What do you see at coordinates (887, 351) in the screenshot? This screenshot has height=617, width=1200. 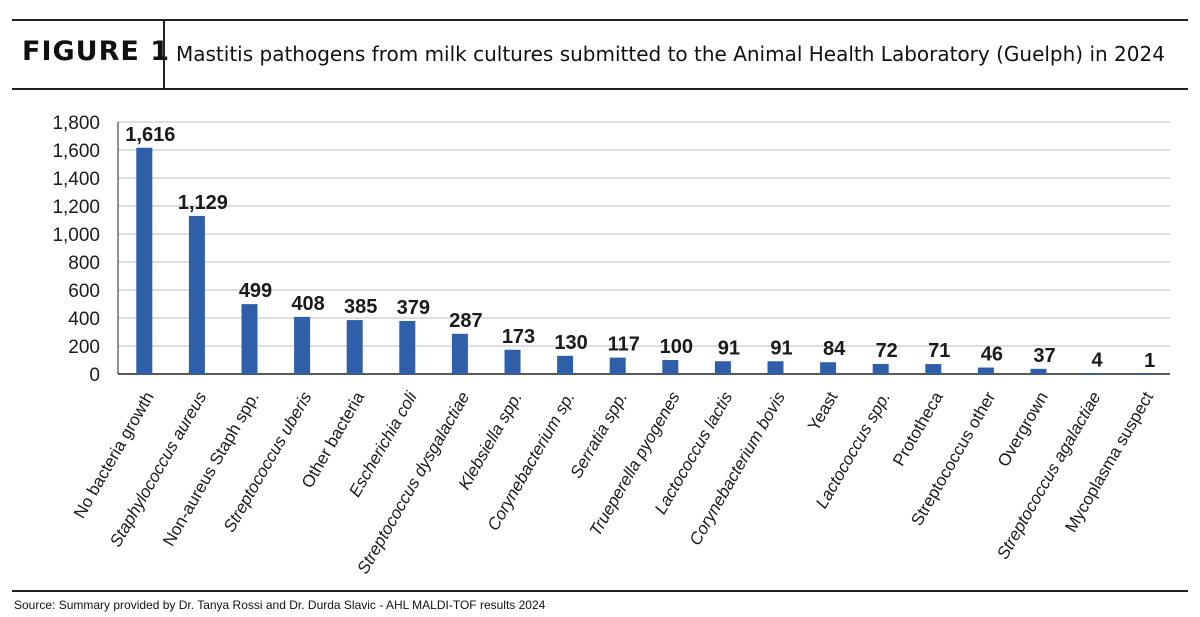 I see `value-label: 72` at bounding box center [887, 351].